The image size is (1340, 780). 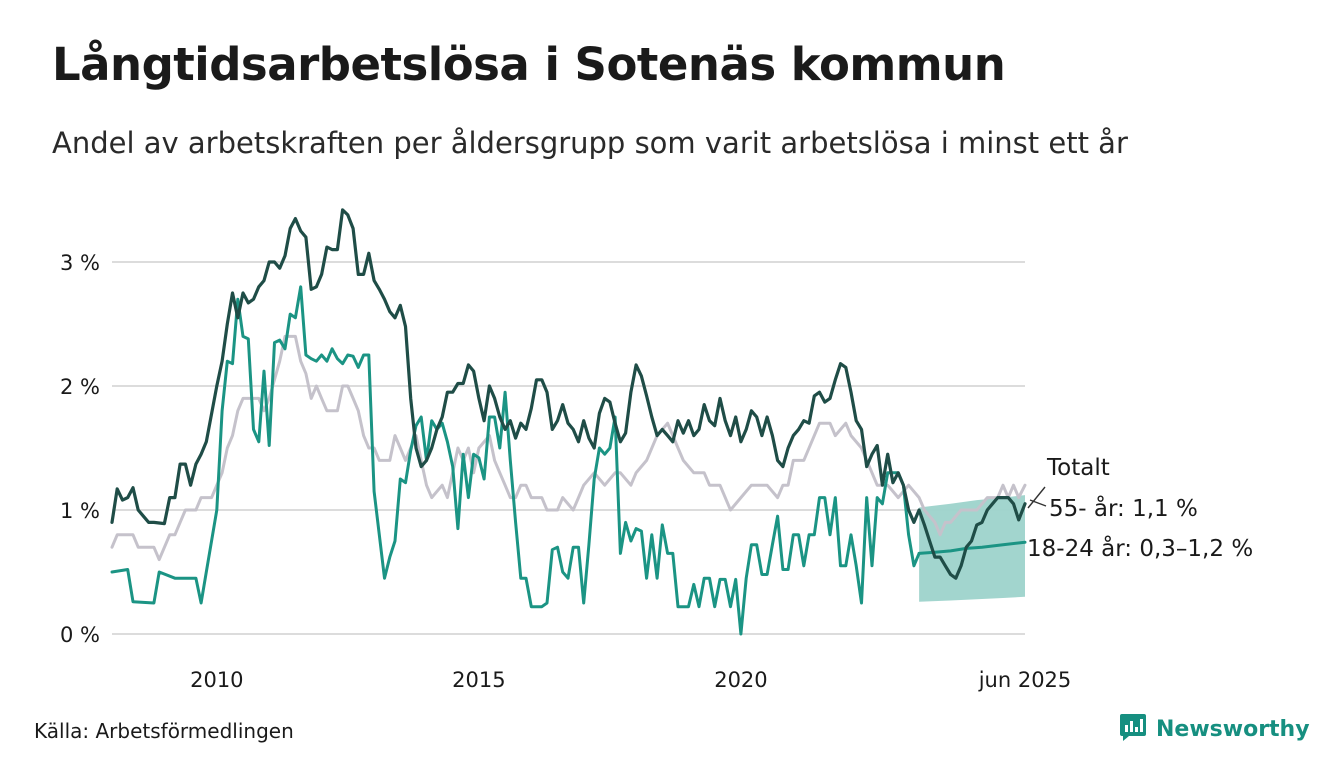 I want to click on series-label-total: Totalt, so click(x=1078, y=468).